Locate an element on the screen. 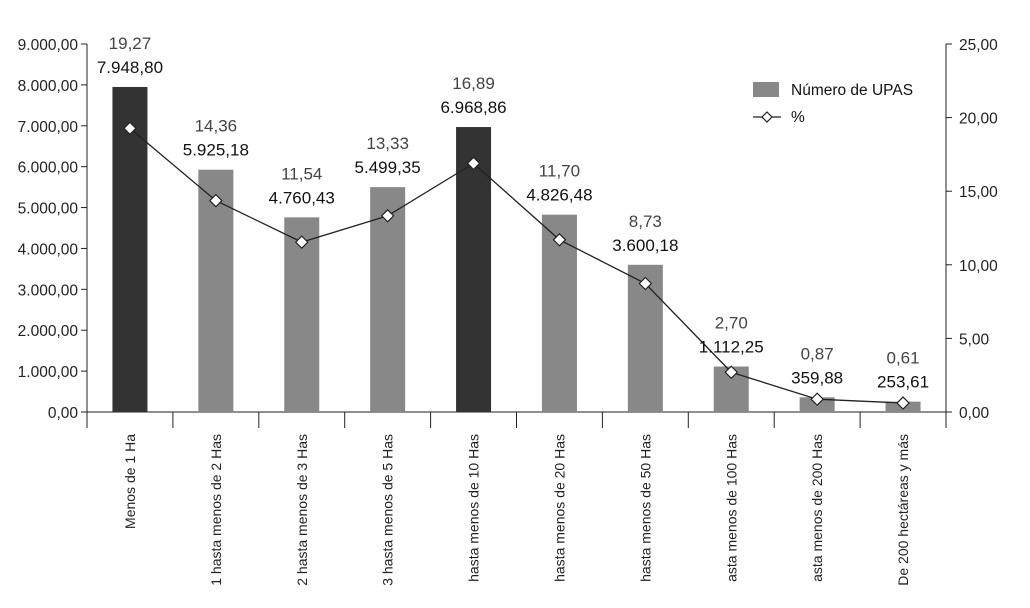 This screenshot has height=608, width=1030. legend: Número de UPAS % is located at coordinates (833, 104).